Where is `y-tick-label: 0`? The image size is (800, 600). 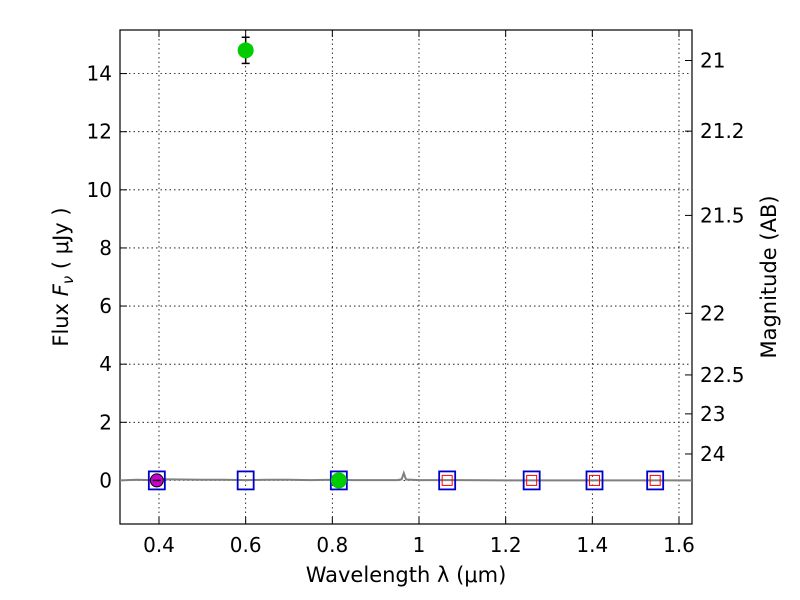
y-tick-label: 0 is located at coordinates (105, 480).